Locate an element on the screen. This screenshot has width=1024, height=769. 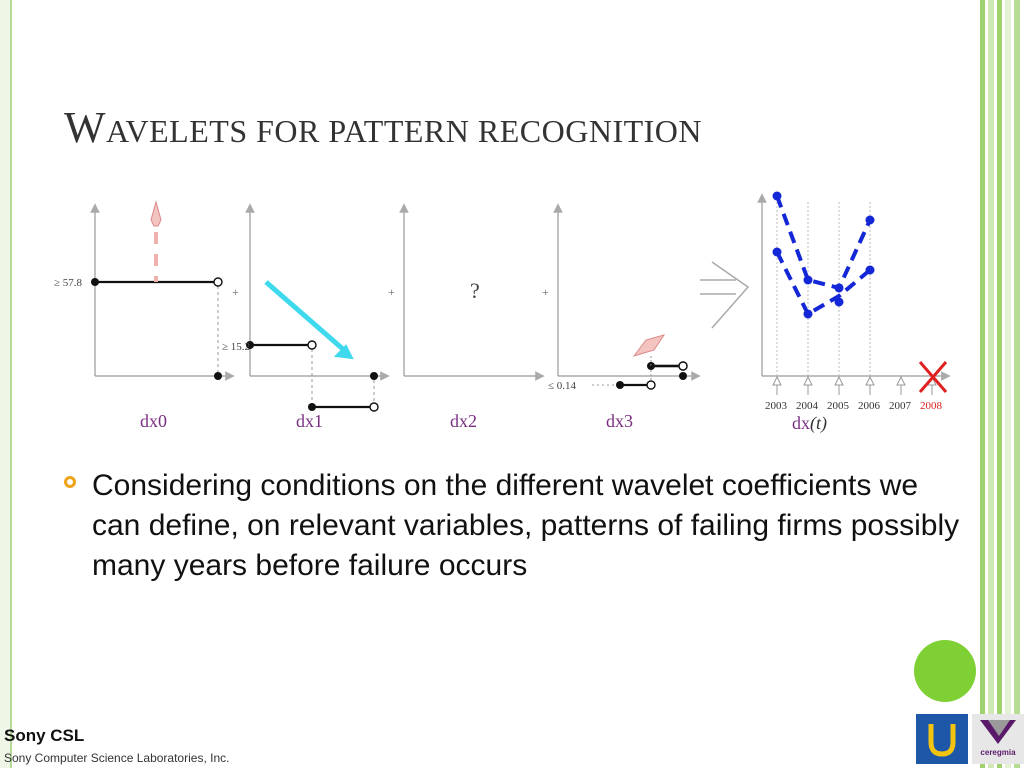
cross-icon is located at coordinates (933, 377).